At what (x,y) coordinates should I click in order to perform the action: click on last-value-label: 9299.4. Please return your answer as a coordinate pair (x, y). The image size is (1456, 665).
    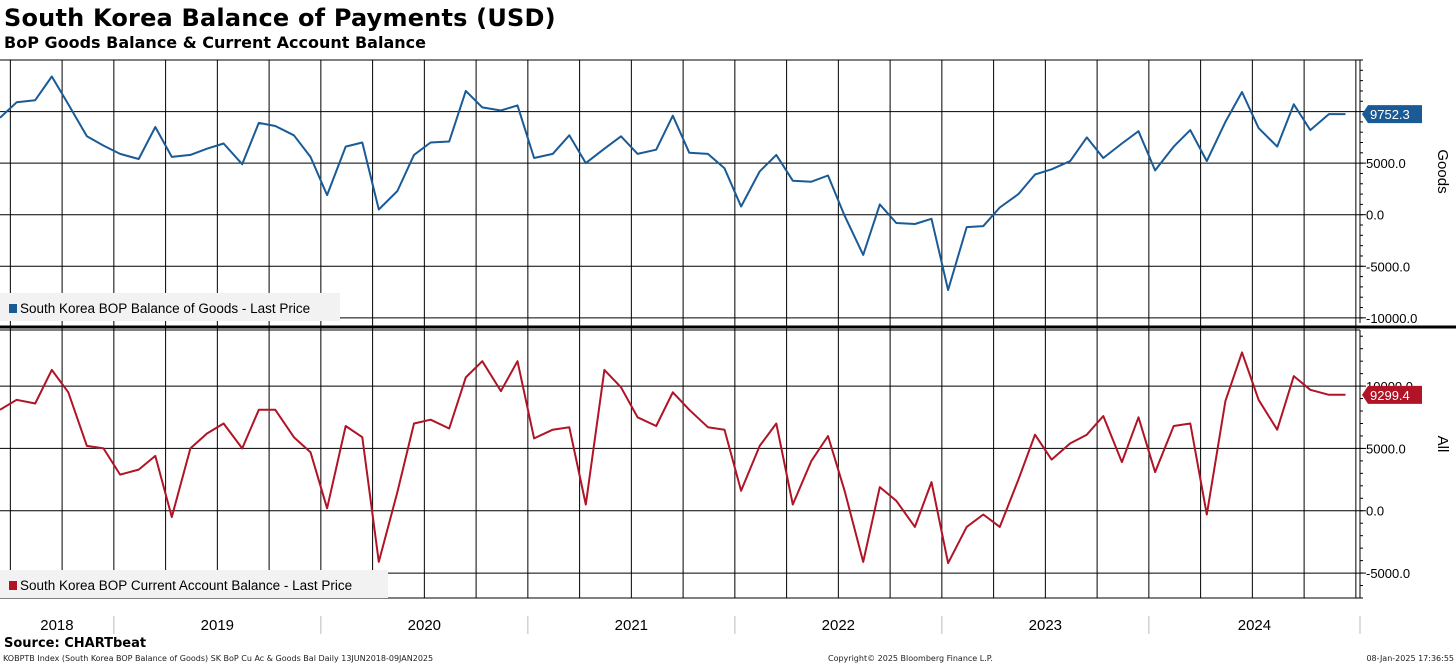
    Looking at the image, I should click on (1390, 395).